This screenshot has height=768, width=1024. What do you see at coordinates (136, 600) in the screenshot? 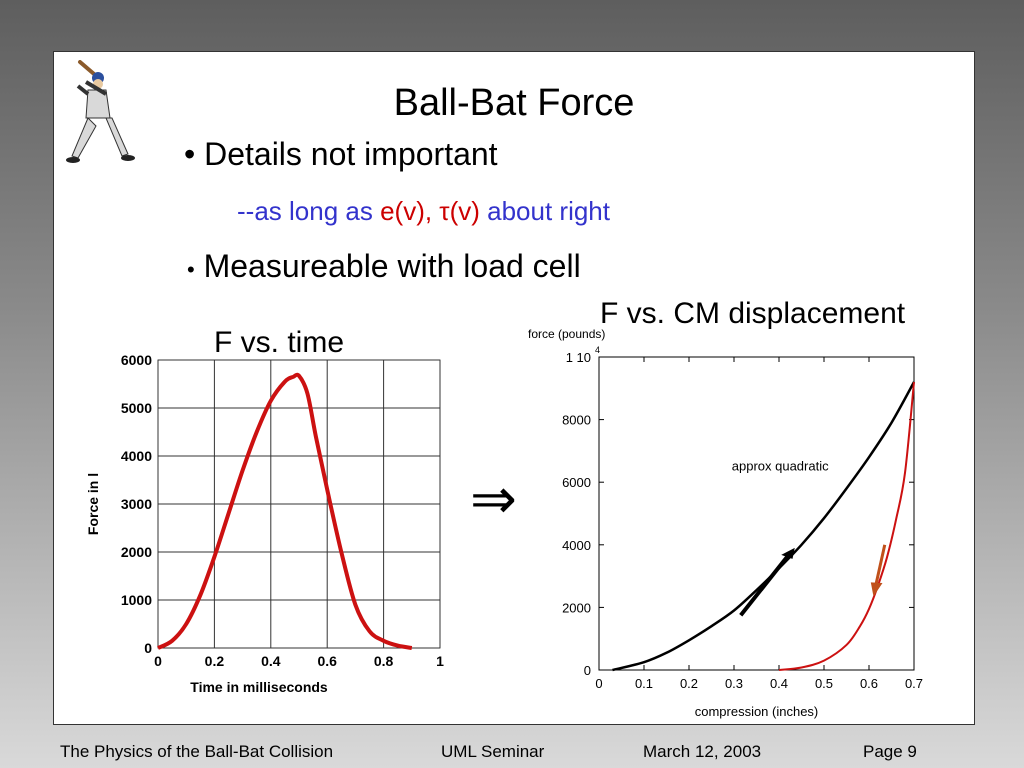
I see `y-tick-label: 1000` at bounding box center [136, 600].